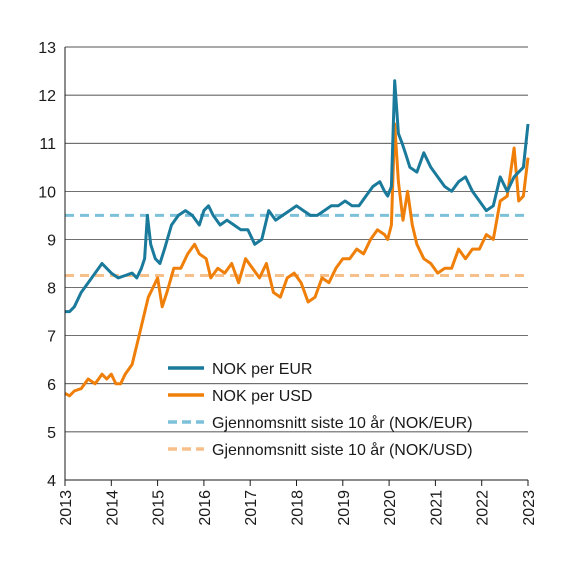 This screenshot has width=576, height=568. What do you see at coordinates (51, 337) in the screenshot?
I see `y-tick-label: 7` at bounding box center [51, 337].